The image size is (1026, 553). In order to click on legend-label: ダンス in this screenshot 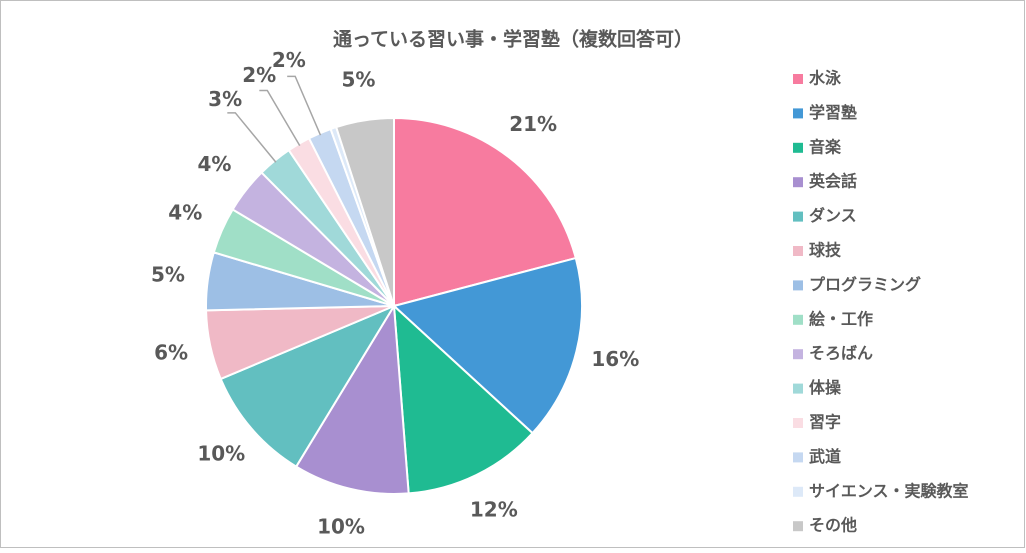, I will do `click(833, 215)`.